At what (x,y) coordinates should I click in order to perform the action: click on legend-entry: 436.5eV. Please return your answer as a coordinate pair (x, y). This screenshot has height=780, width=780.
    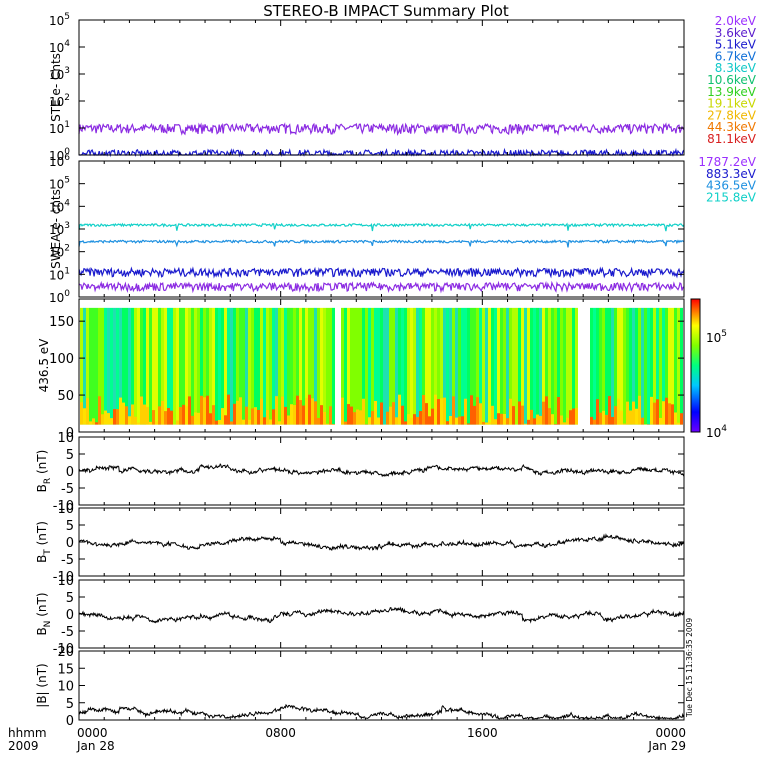
    Looking at the image, I should click on (731, 186).